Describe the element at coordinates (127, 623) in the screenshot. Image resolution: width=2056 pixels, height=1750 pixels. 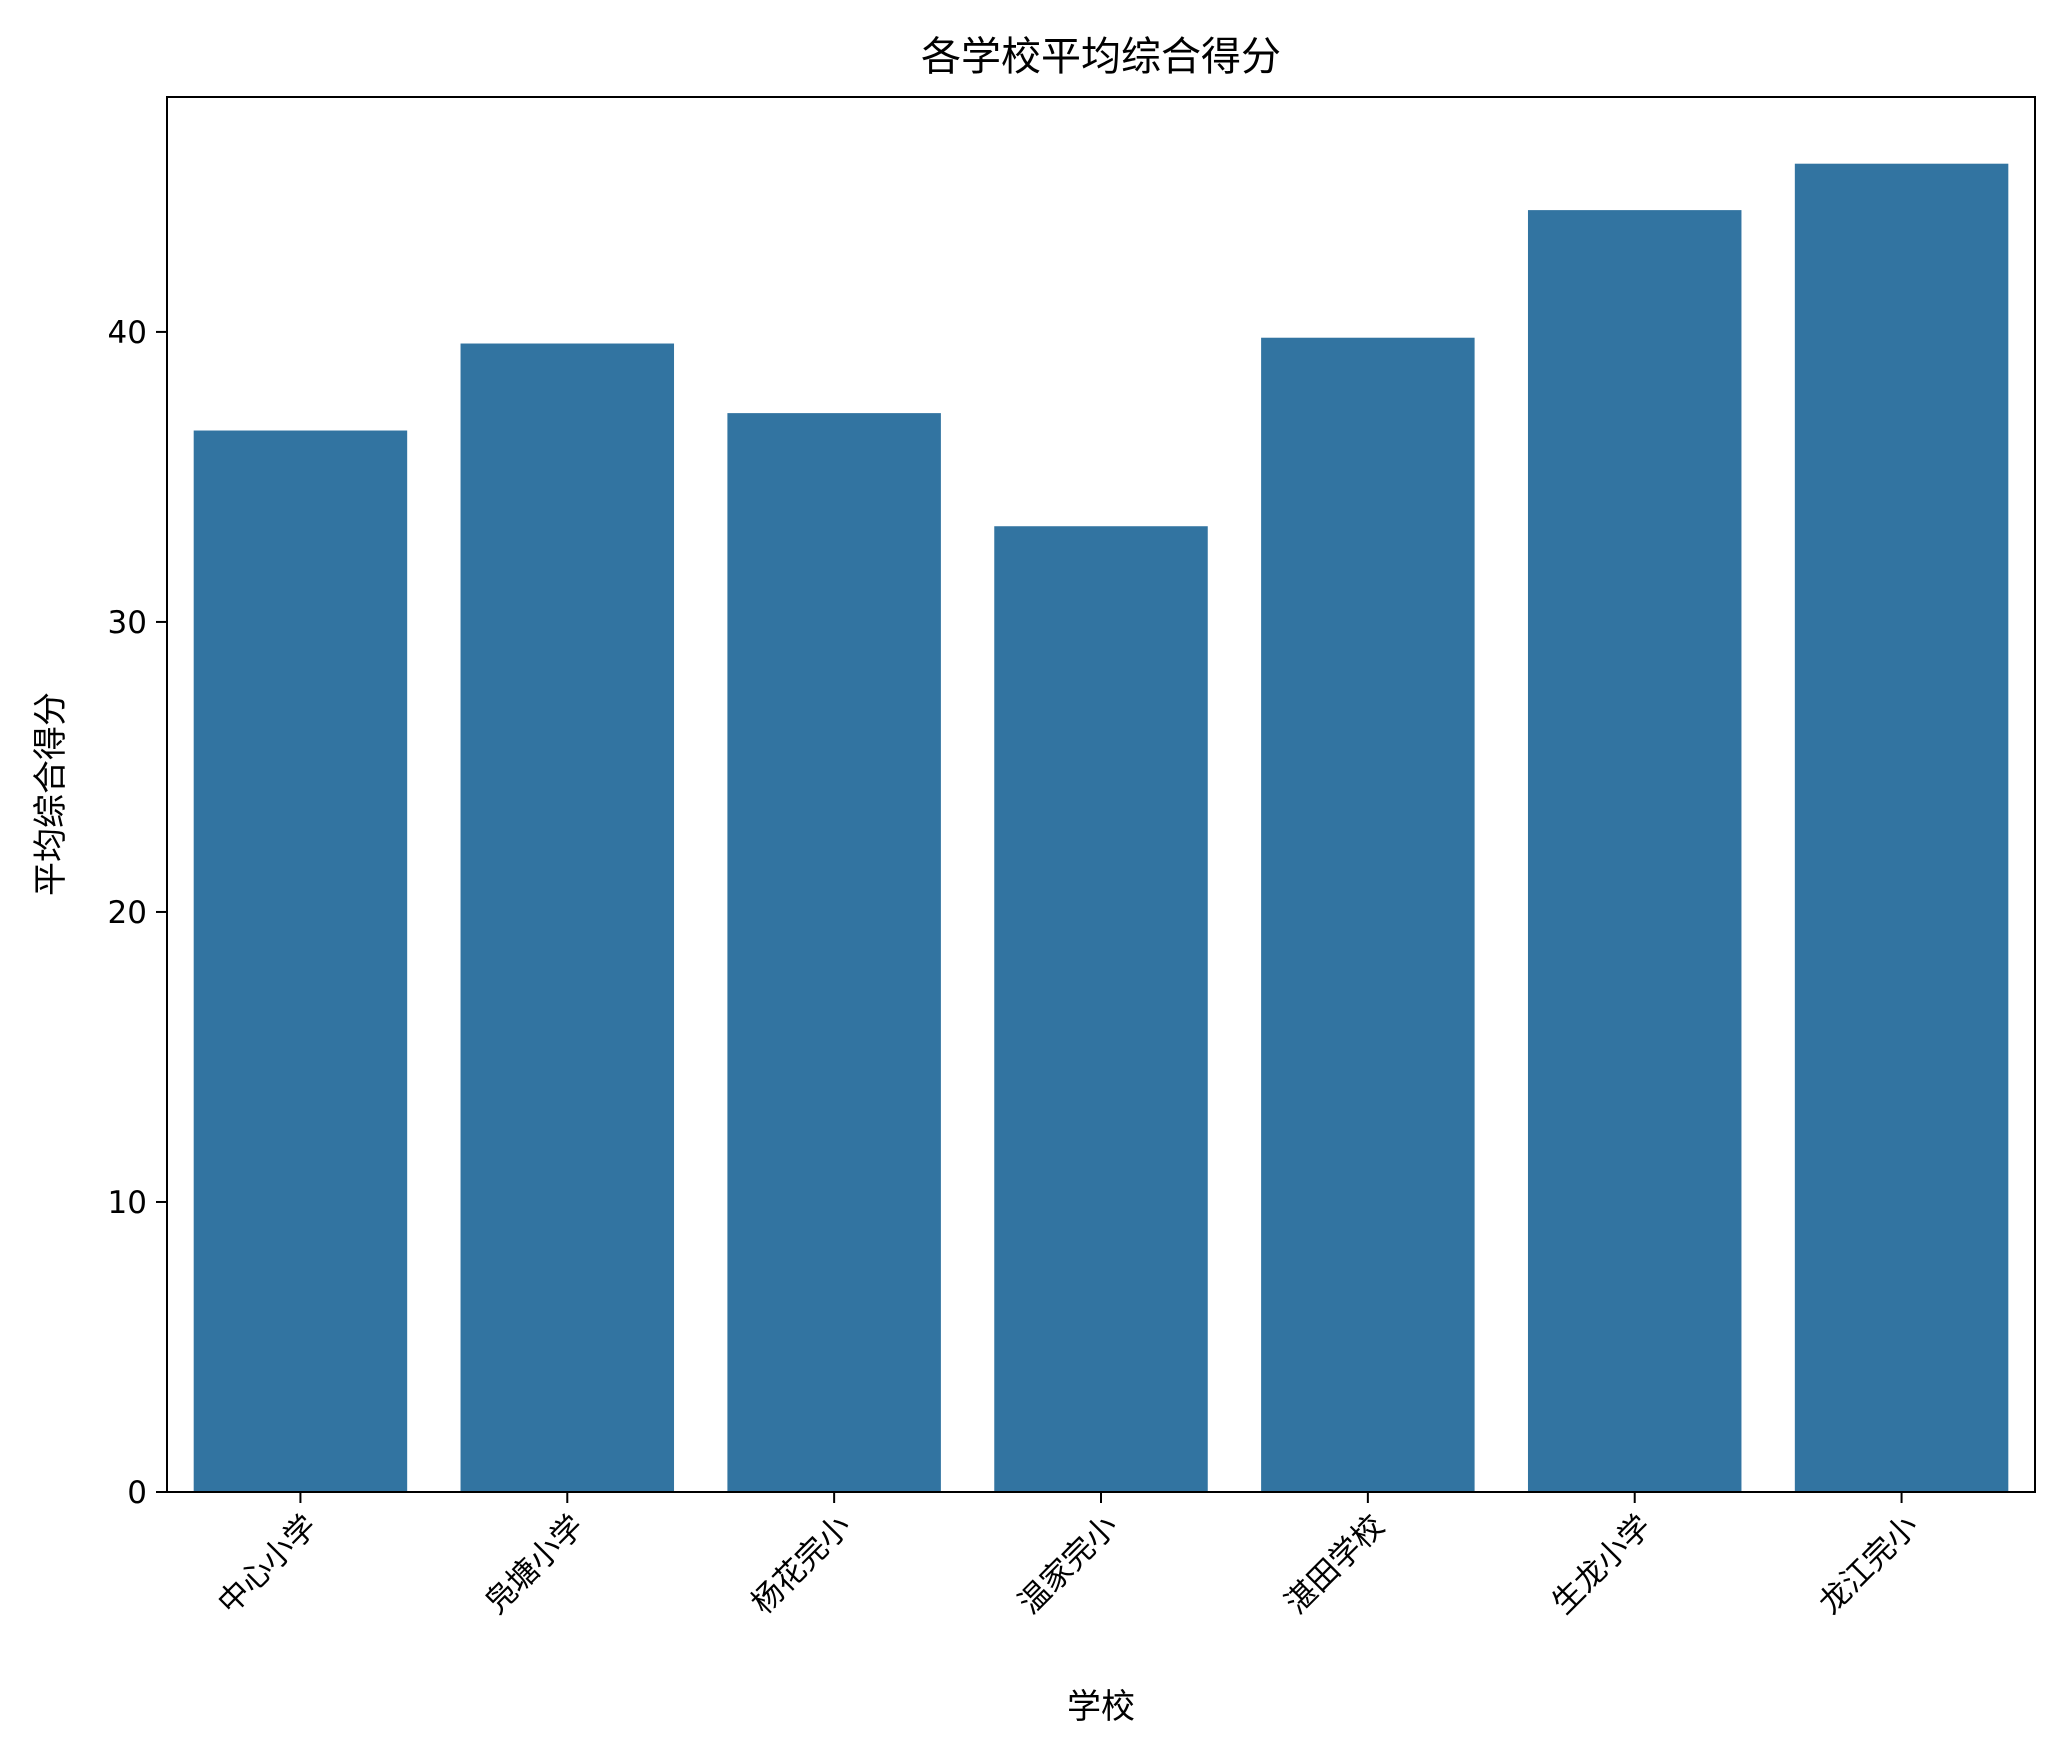
I see `y-tick-label: 30` at that location.